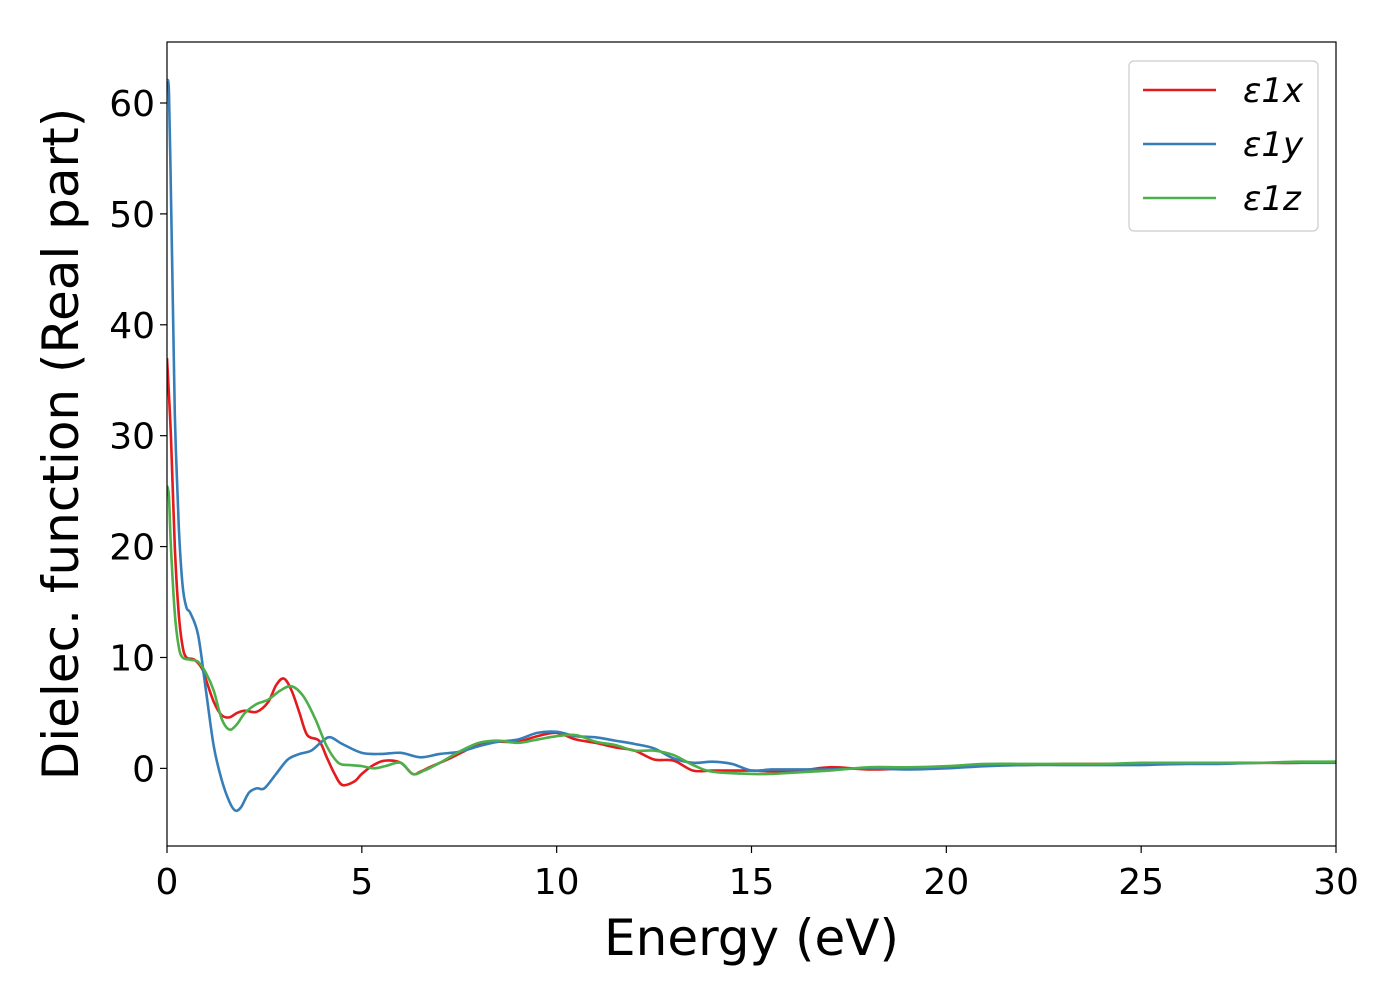 The width and height of the screenshot is (1400, 1000). What do you see at coordinates (1272, 199) in the screenshot?
I see `legend-label-3: ε1z` at bounding box center [1272, 199].